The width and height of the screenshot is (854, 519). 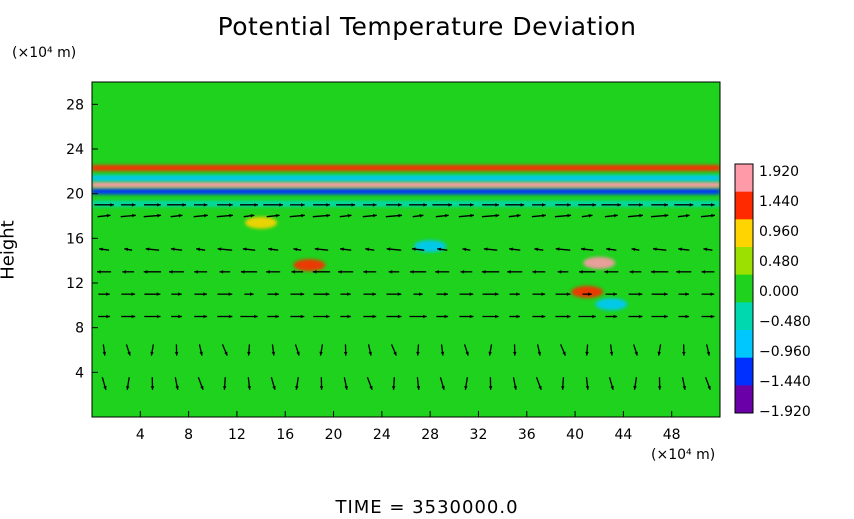 I want to click on y-tick-label: 8, so click(x=79, y=329).